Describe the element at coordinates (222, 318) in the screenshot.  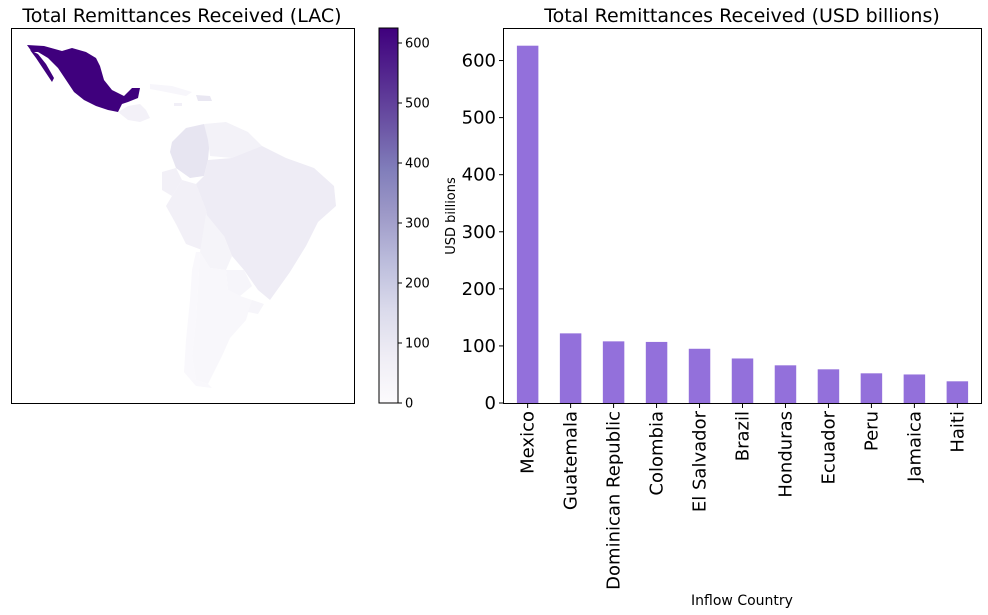
I see `country-argentina` at that location.